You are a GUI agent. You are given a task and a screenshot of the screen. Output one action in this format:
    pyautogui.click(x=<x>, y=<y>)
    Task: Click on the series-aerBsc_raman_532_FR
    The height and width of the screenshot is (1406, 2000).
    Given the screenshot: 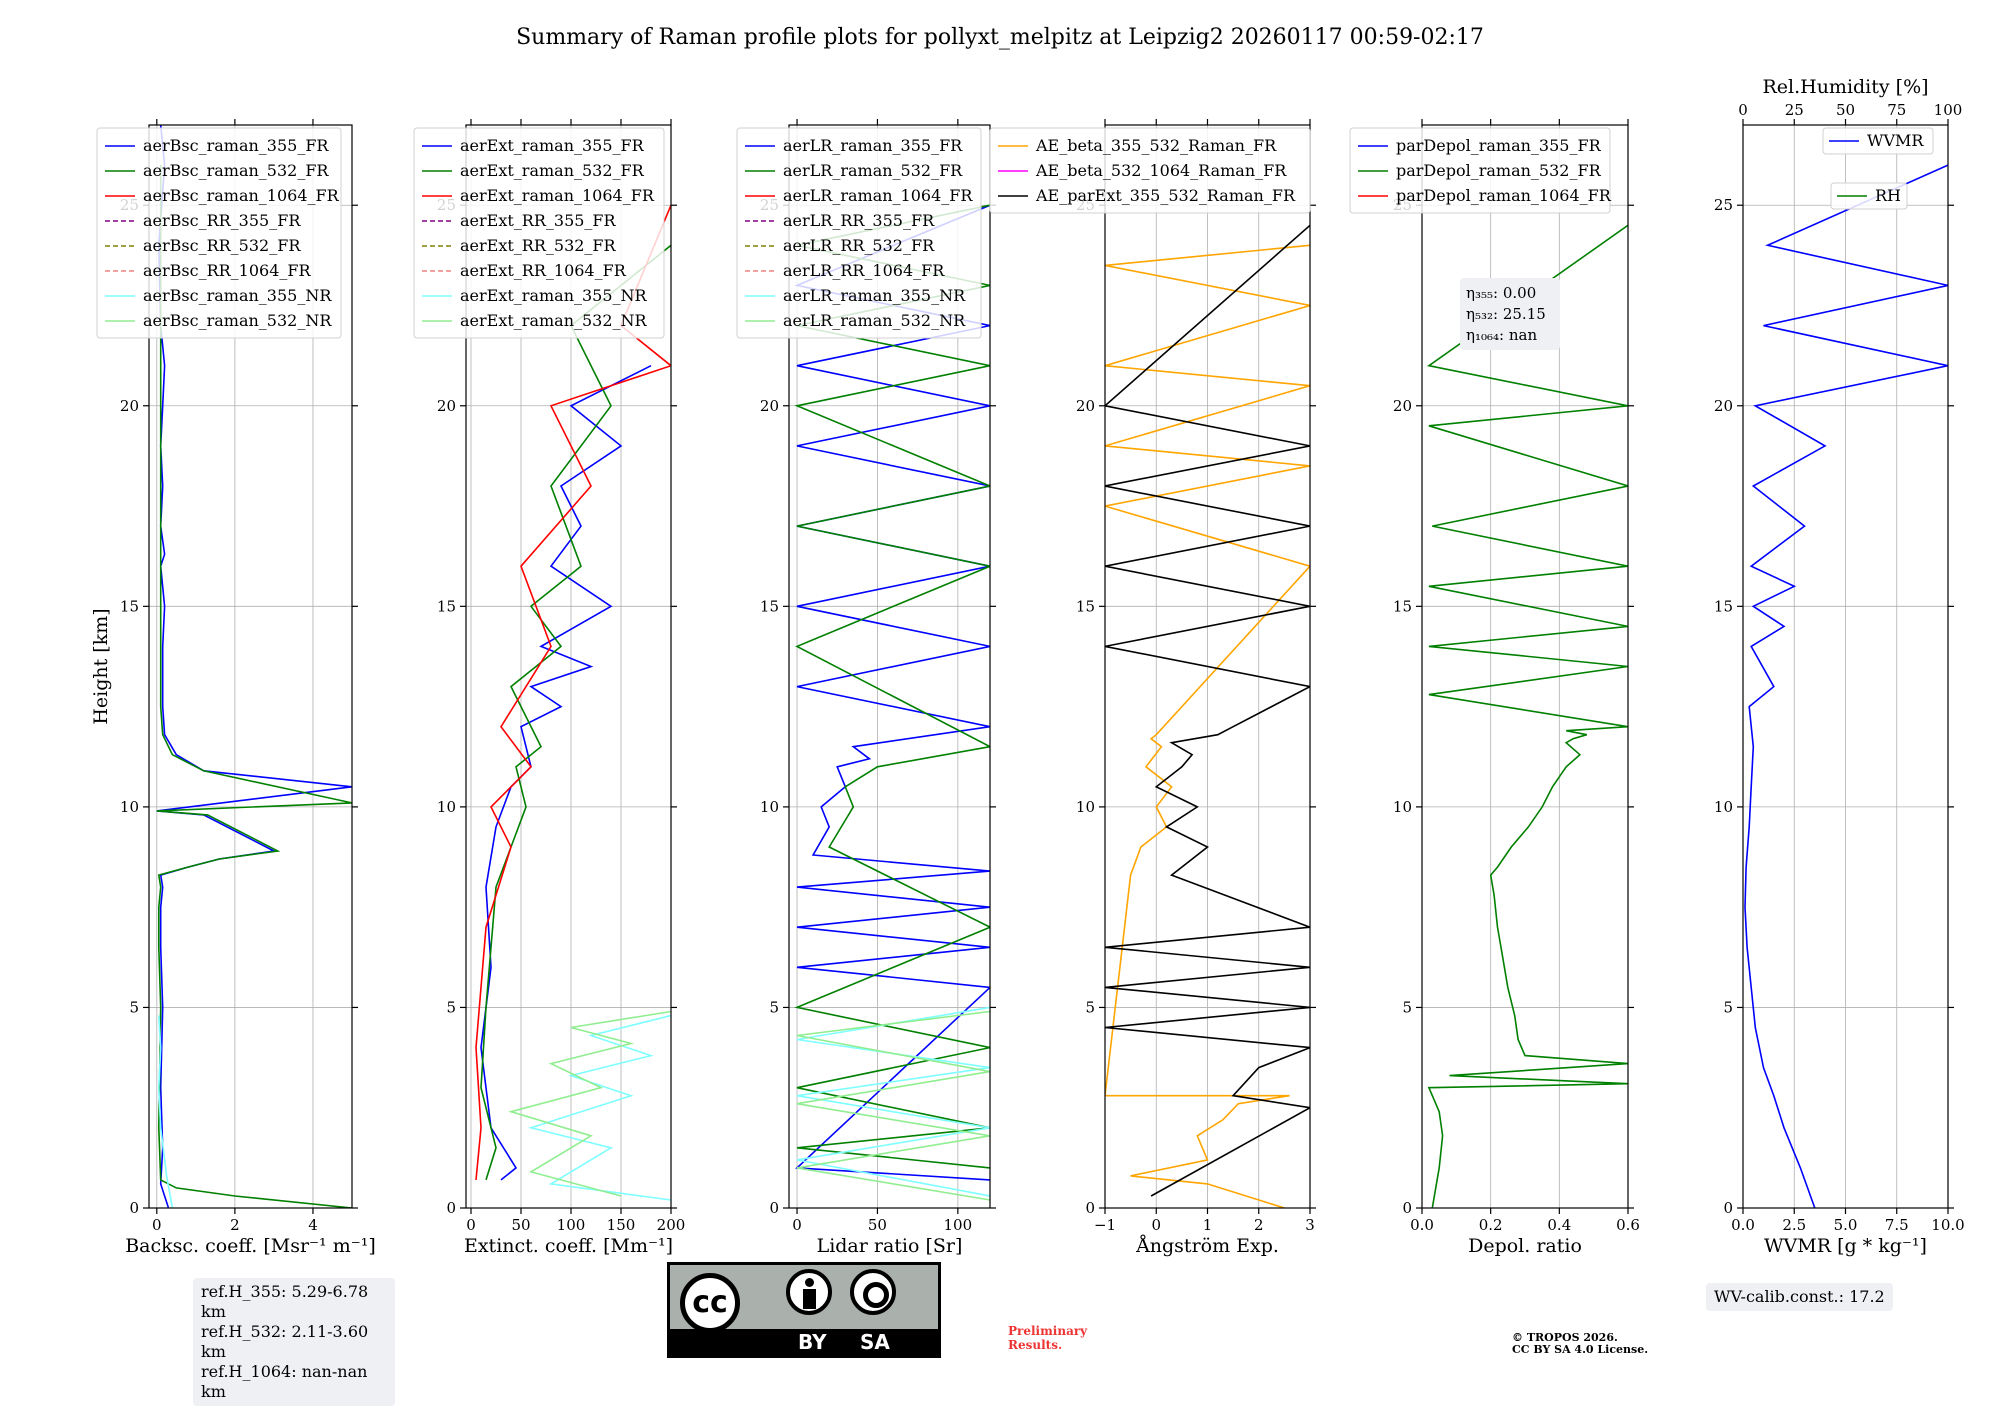 What is the action you would take?
    pyautogui.click(x=254, y=686)
    